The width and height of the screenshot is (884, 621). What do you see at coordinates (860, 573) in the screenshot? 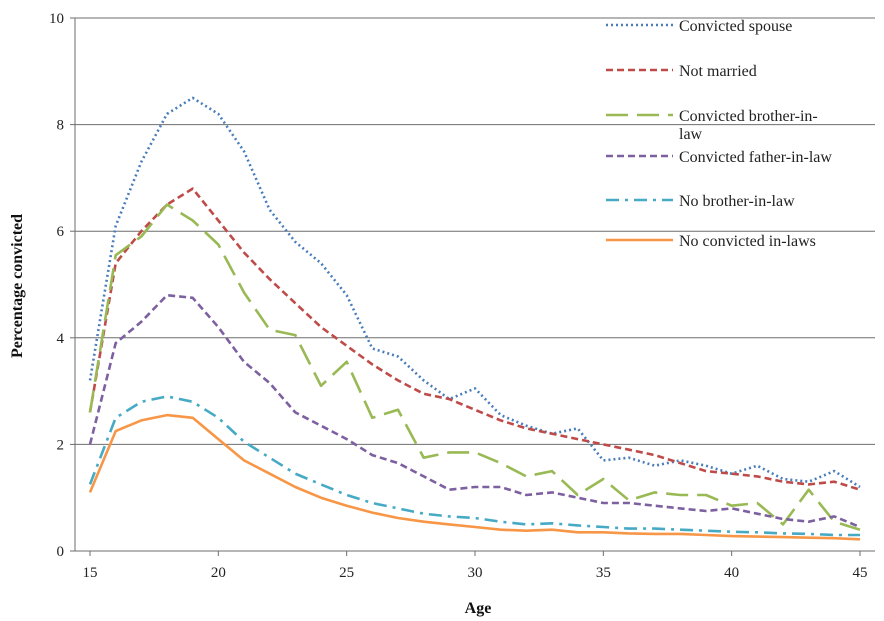
I see `x-tick-label: 45` at bounding box center [860, 573].